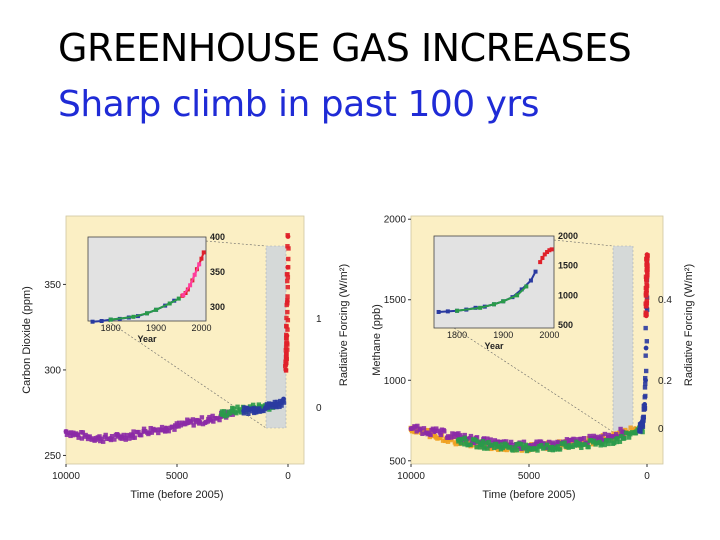 Image resolution: width=720 pixels, height=540 pixels. I want to click on methane-y2-tick-label: 0, so click(661, 429).